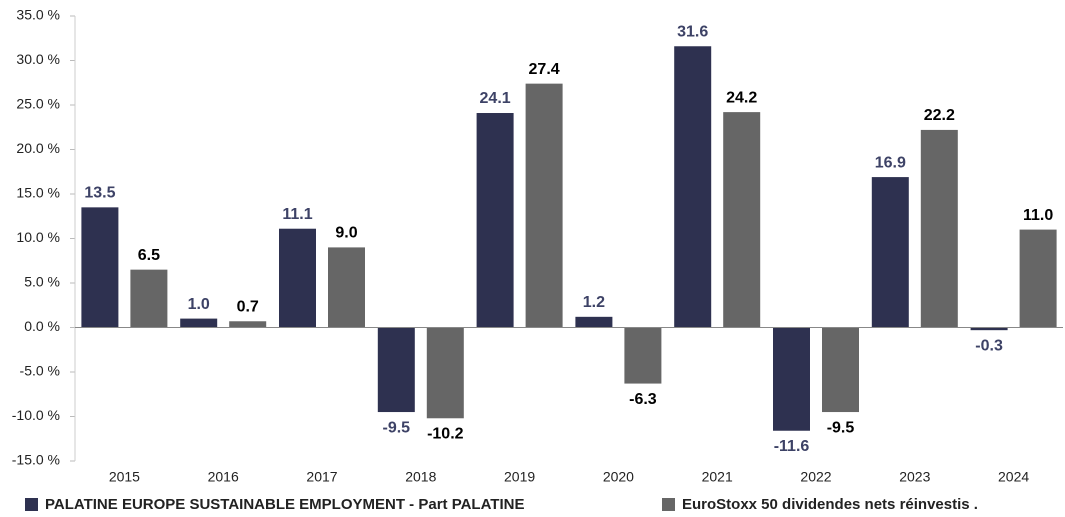  I want to click on value-label: -10.2, so click(445, 433).